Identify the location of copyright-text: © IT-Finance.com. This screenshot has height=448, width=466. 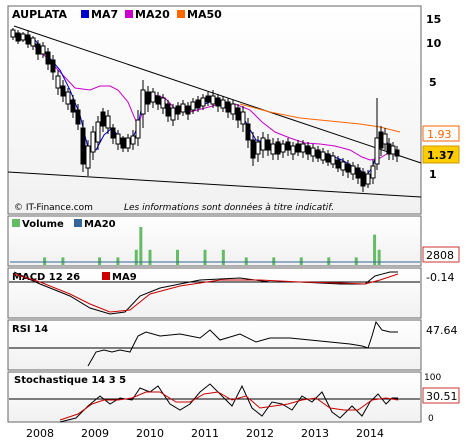
(53, 208).